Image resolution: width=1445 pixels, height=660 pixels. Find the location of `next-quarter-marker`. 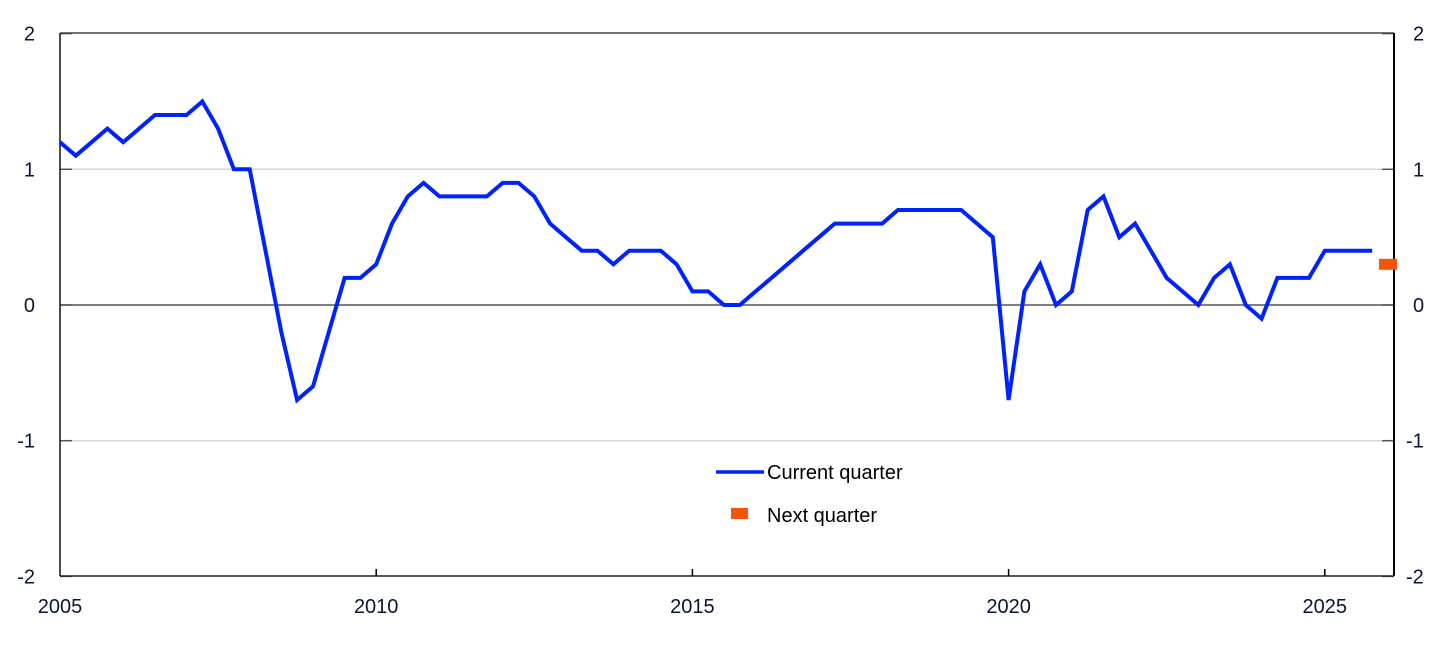

next-quarter-marker is located at coordinates (1388, 264).